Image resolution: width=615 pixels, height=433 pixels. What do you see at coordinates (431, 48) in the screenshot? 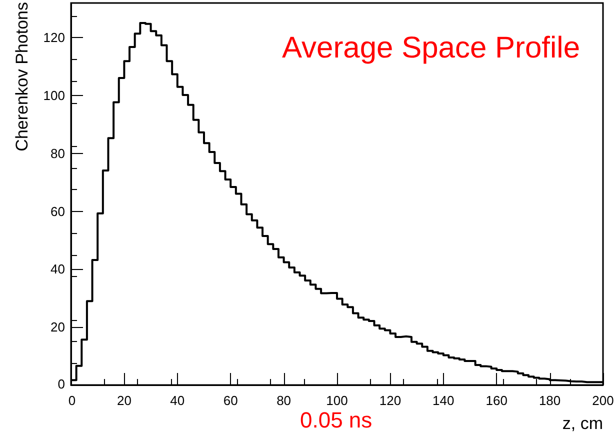
I see `text: Average Space Profile` at bounding box center [431, 48].